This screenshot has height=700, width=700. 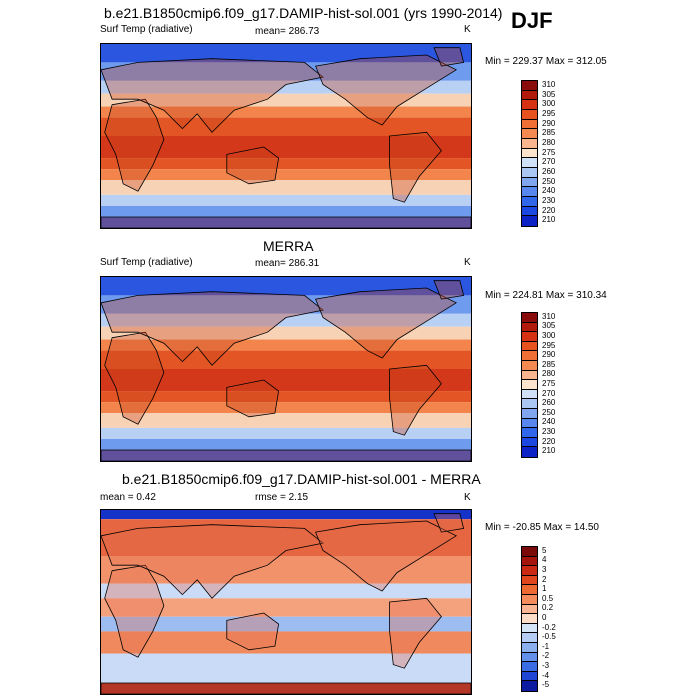 I want to click on panel3-map-graphic, so click(x=286, y=602).